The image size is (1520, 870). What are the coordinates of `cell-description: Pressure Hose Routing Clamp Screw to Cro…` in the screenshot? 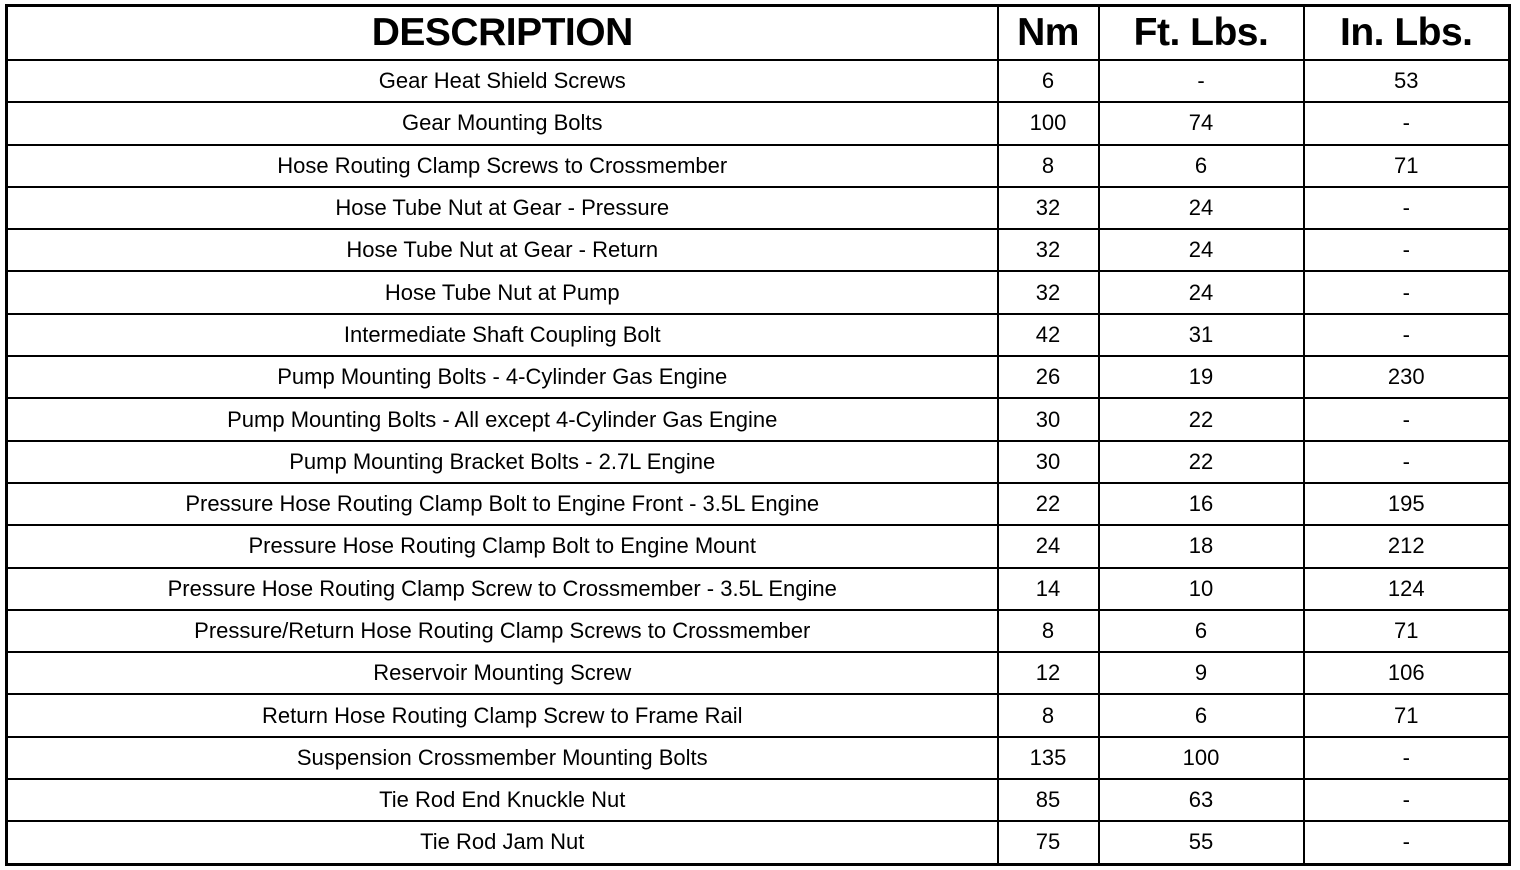 It's located at (502, 588).